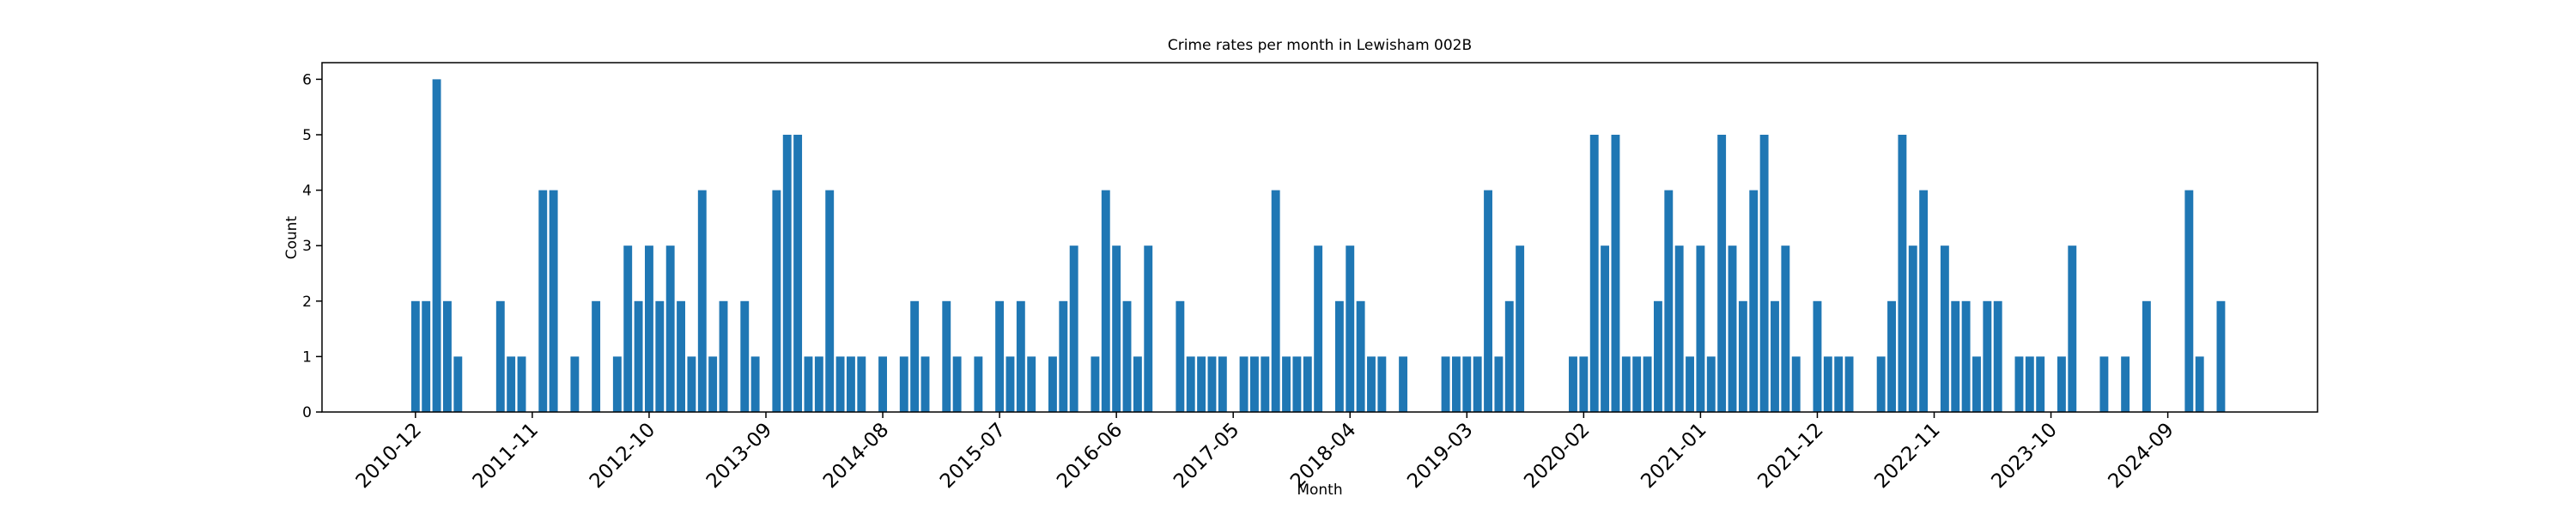  I want to click on x-tick-label: 2011-11, so click(506, 456).